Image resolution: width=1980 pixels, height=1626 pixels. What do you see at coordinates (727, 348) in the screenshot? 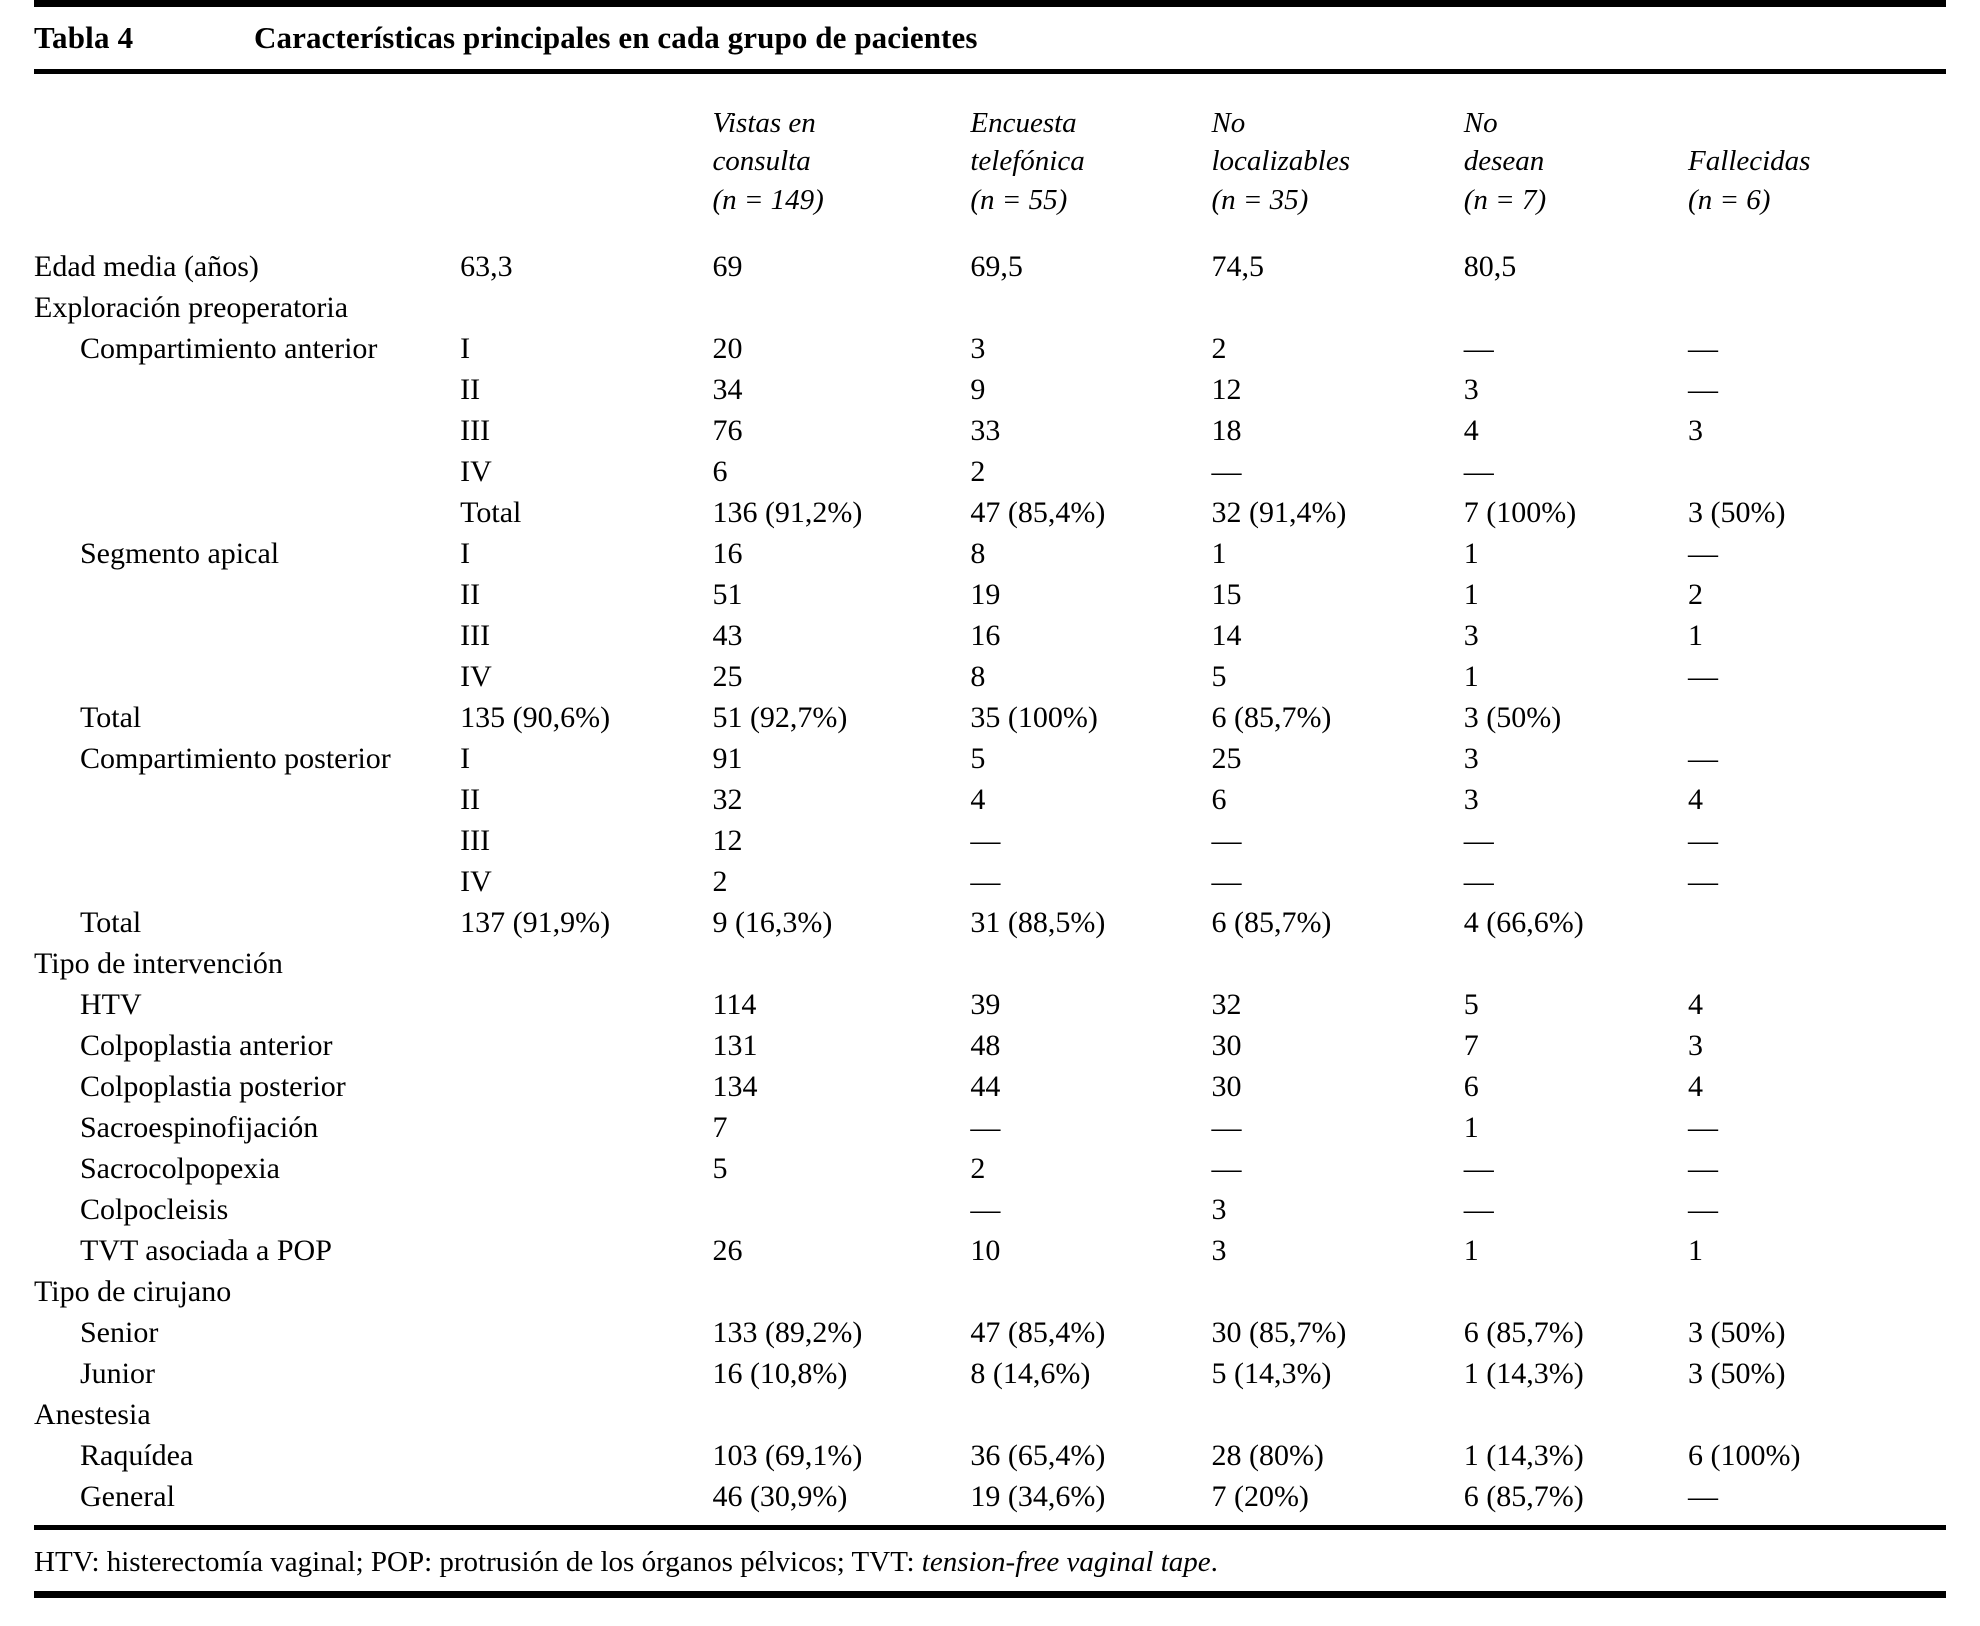
I see `cell-value: 20` at bounding box center [727, 348].